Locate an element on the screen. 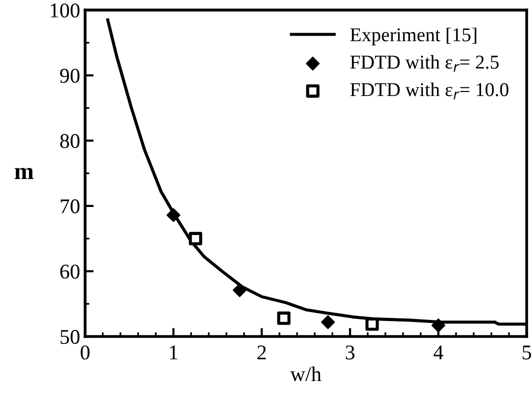 The height and width of the screenshot is (403, 532). legend-label: FDTD with ε$_{r}$= 2.5 is located at coordinates (424, 63).